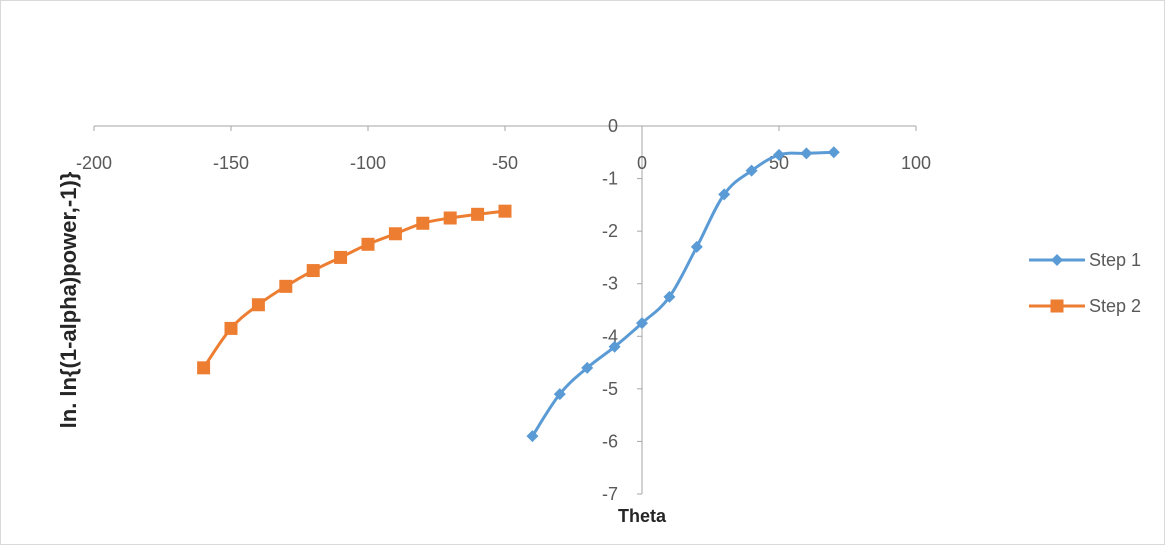 The image size is (1166, 546). Describe the element at coordinates (1085, 260) in the screenshot. I see `legend-item-step-1: Step 1` at that location.